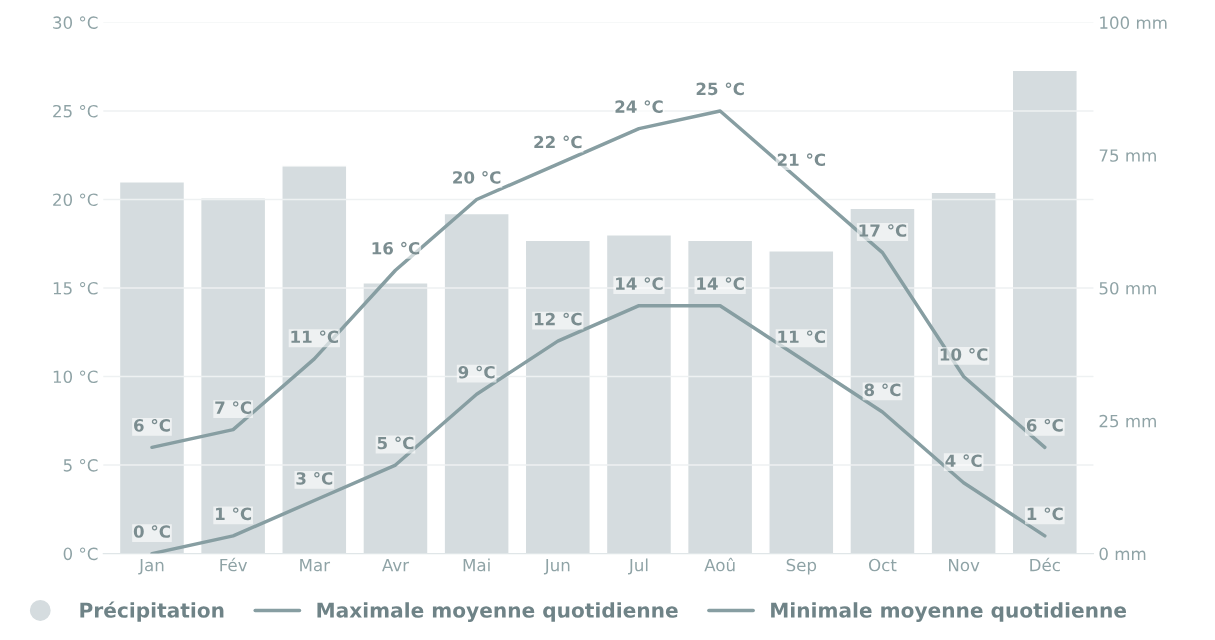 The width and height of the screenshot is (1215, 640). I want to click on x-tick-label: Jun, so click(556, 566).